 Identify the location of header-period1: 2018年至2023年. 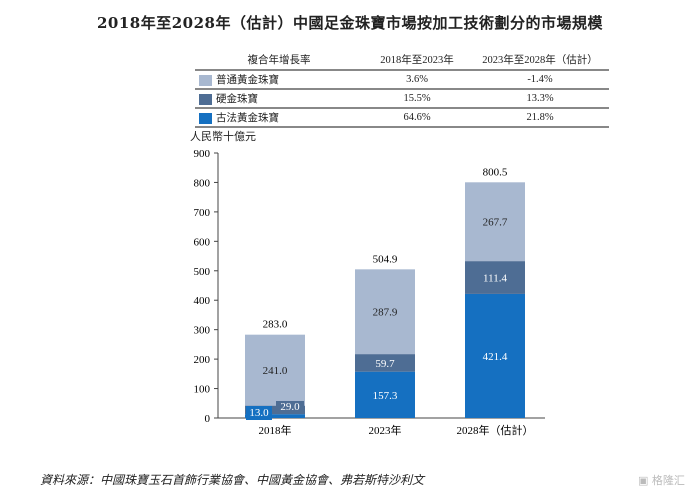
(417, 60).